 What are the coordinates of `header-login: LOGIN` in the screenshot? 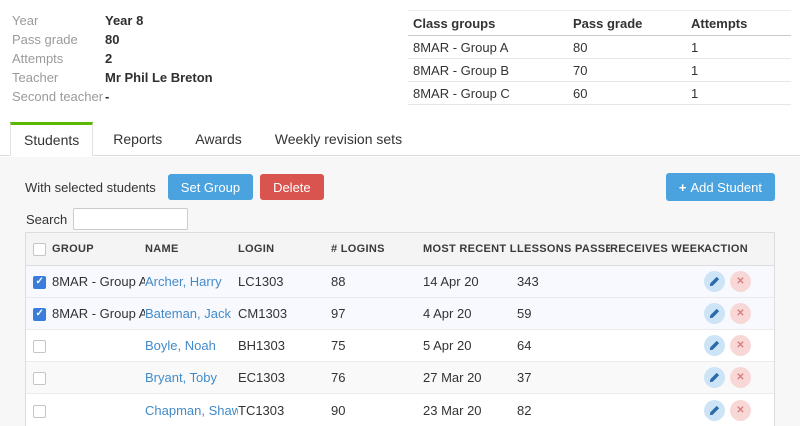 It's located at (256, 249).